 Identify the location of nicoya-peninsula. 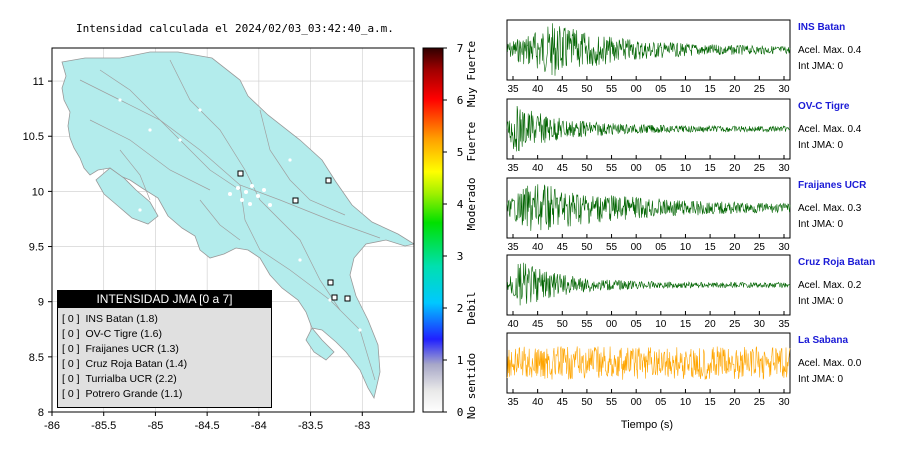
(127, 196).